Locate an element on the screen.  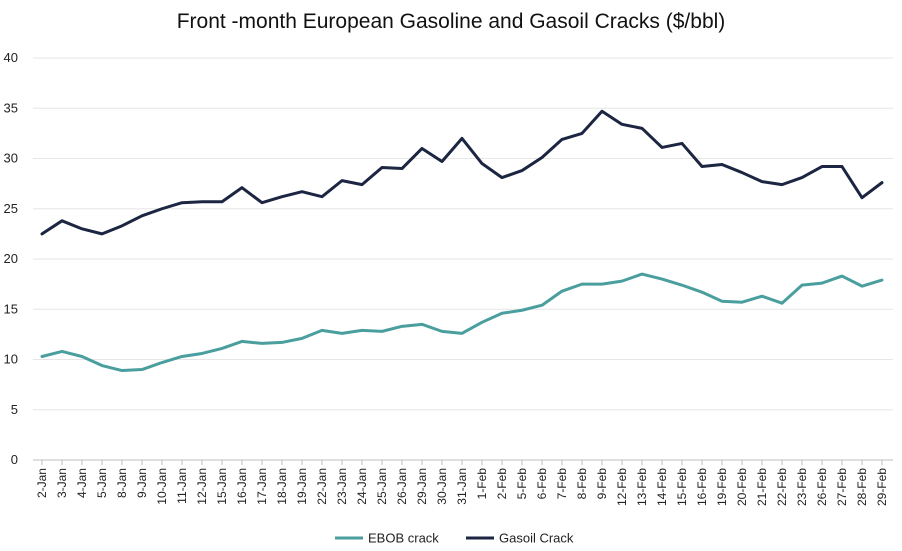
x-tick-label: 9-Jan is located at coordinates (142, 483).